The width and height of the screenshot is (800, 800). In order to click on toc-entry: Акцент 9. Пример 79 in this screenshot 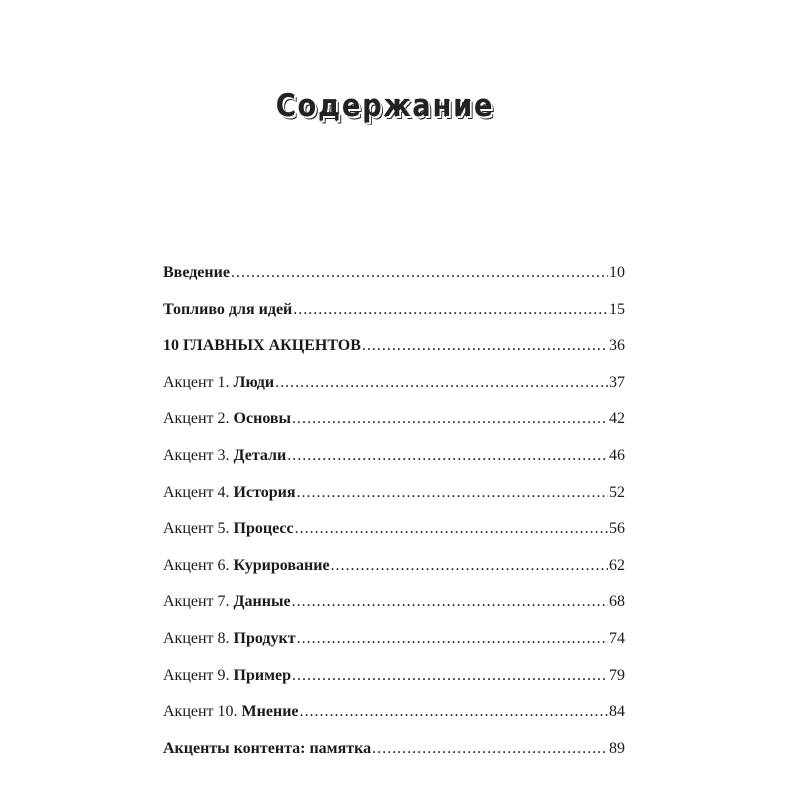, I will do `click(394, 685)`.